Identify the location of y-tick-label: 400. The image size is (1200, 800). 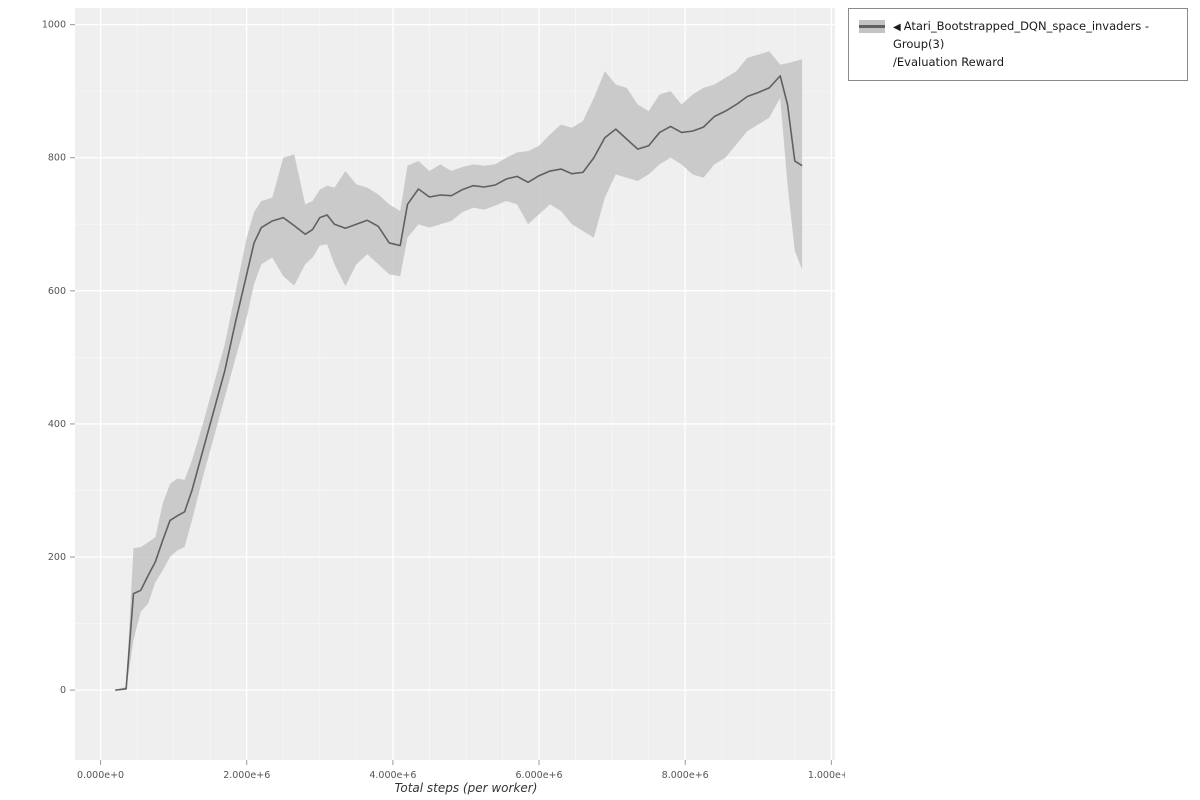
(57, 424).